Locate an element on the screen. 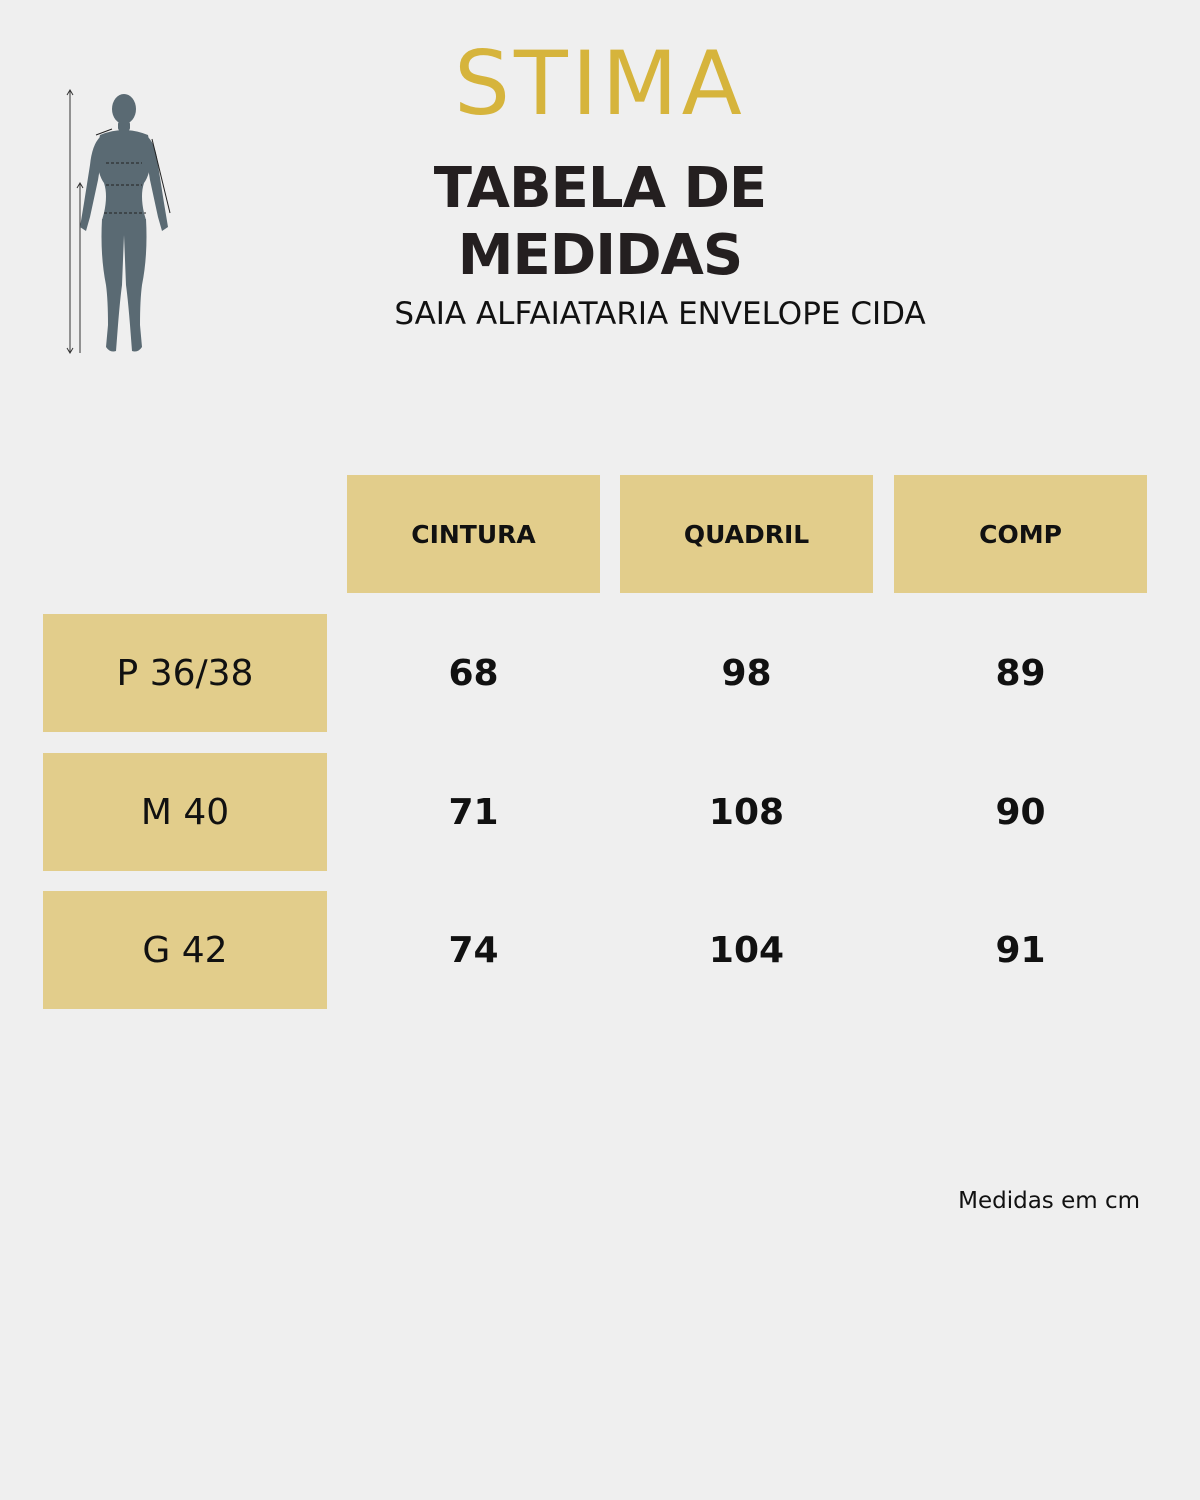 The image size is (1200, 1500). column-header-cintura: CINTURA is located at coordinates (473, 534).